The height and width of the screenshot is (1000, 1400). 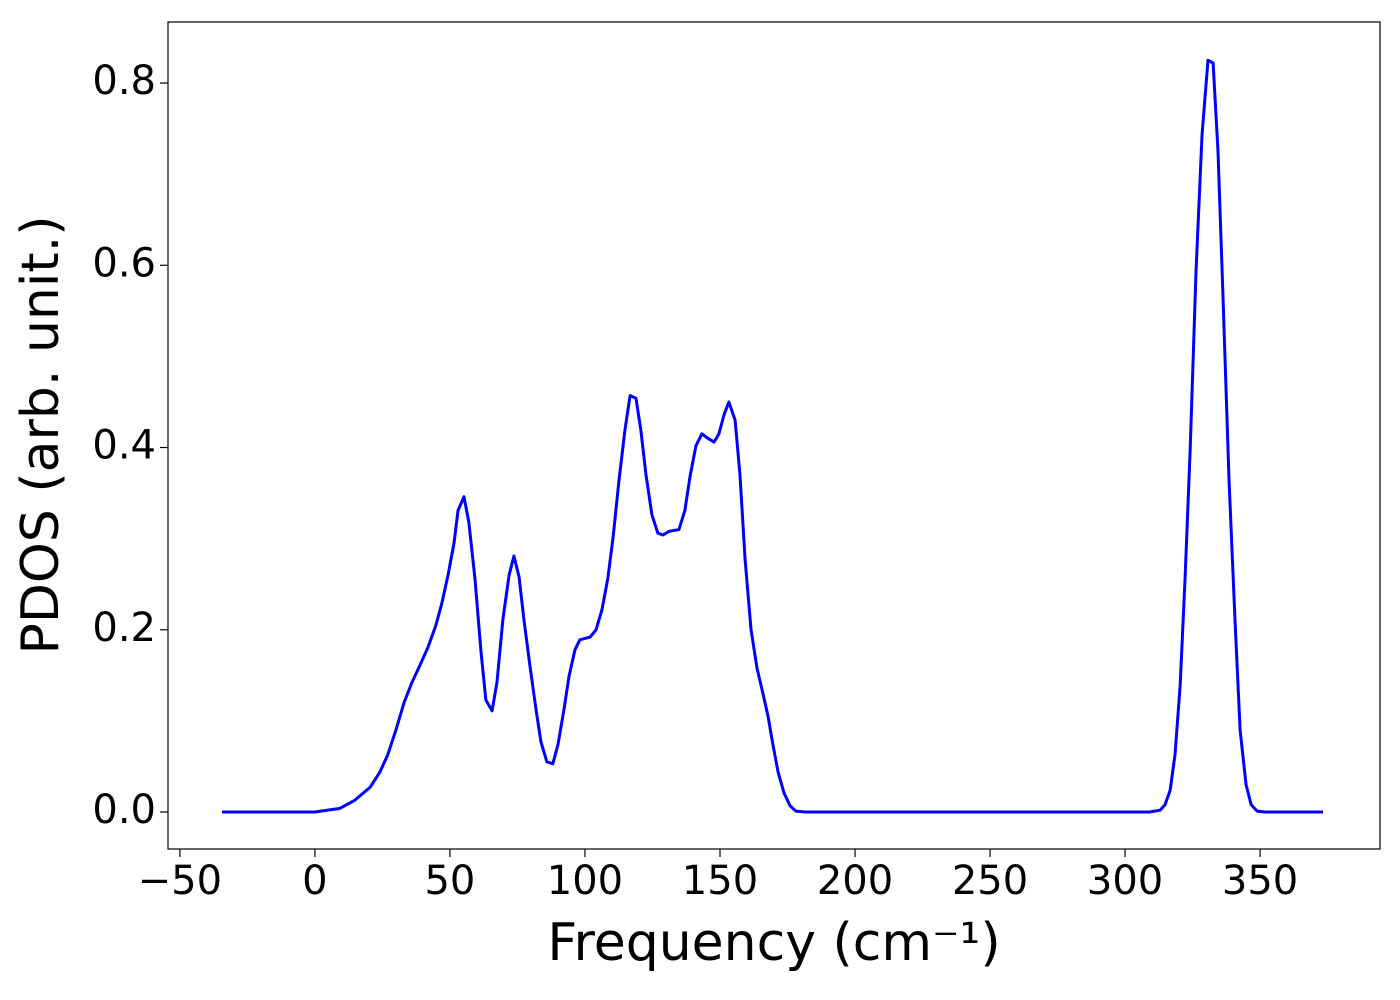 What do you see at coordinates (1260, 881) in the screenshot?
I see `x-tick-label: 350` at bounding box center [1260, 881].